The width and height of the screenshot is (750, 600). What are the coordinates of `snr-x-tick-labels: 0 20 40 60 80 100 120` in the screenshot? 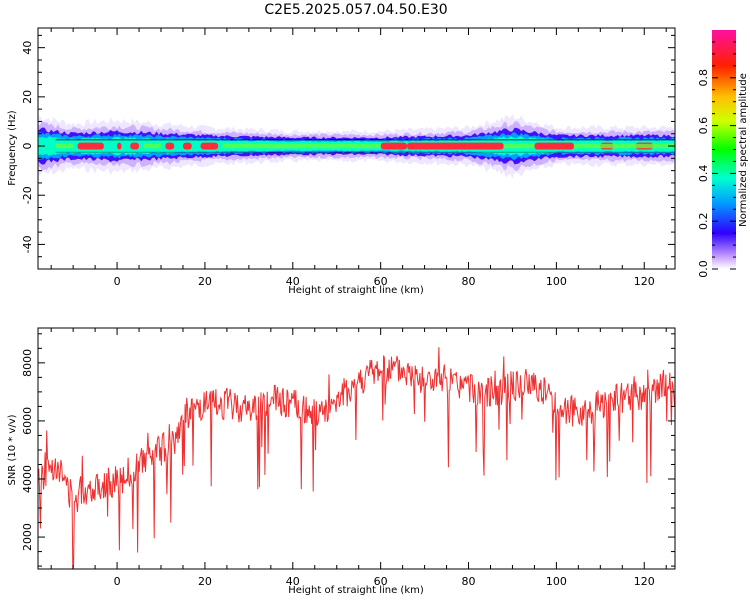 It's located at (384, 581).